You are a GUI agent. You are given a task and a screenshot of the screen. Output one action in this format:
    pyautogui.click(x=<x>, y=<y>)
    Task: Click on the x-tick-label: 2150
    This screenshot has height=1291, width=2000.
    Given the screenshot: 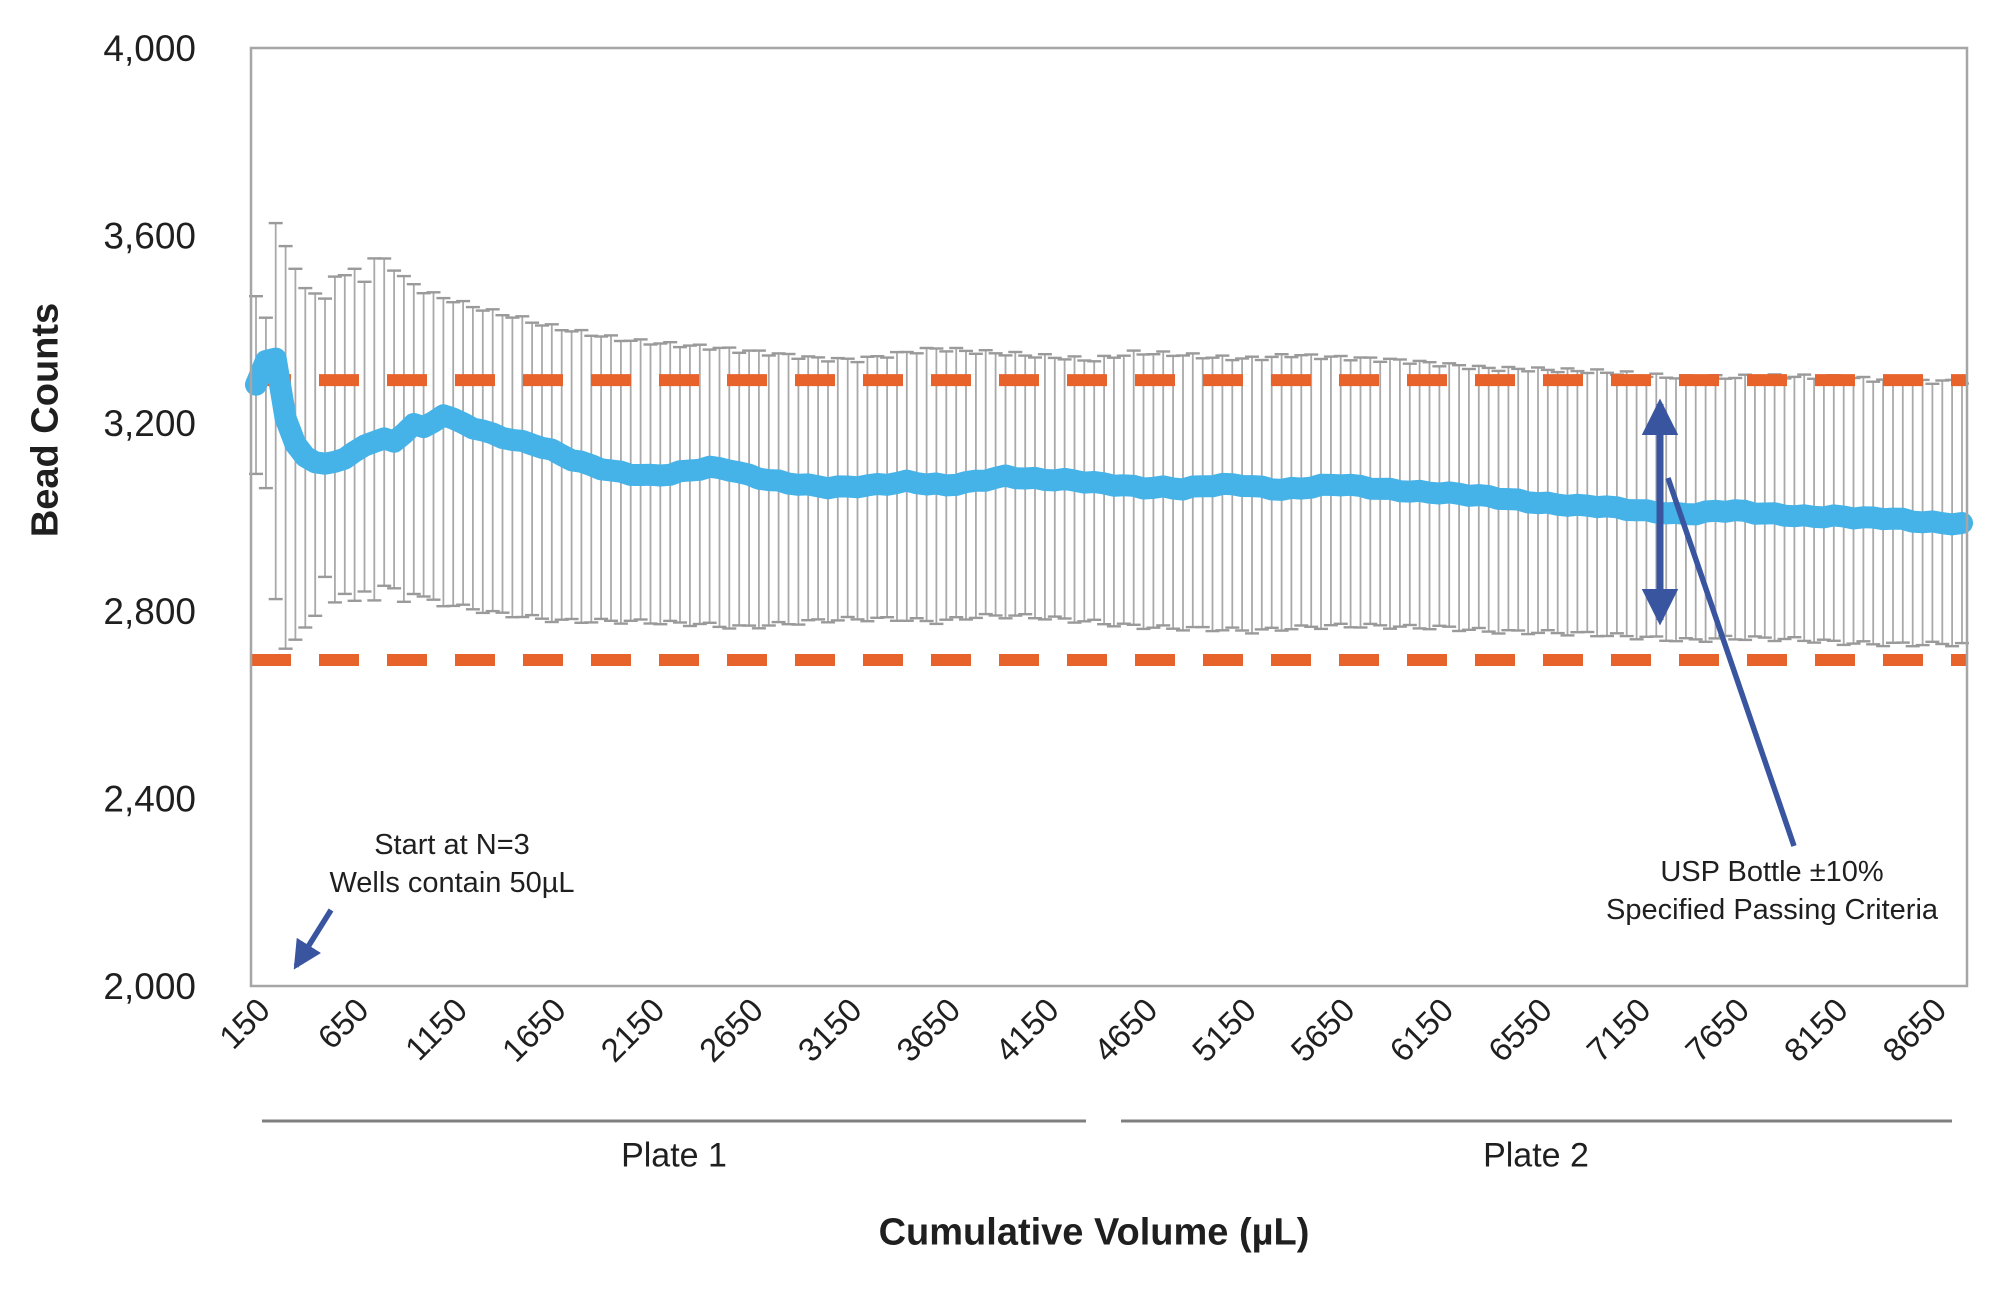 What is the action you would take?
    pyautogui.click(x=632, y=1030)
    